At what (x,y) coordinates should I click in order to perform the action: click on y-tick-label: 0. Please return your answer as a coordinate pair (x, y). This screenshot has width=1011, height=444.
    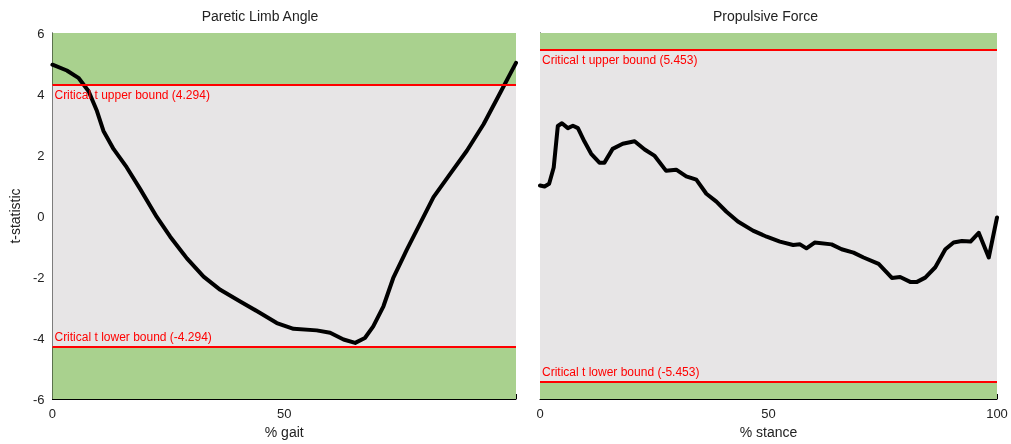
    Looking at the image, I should click on (41, 216).